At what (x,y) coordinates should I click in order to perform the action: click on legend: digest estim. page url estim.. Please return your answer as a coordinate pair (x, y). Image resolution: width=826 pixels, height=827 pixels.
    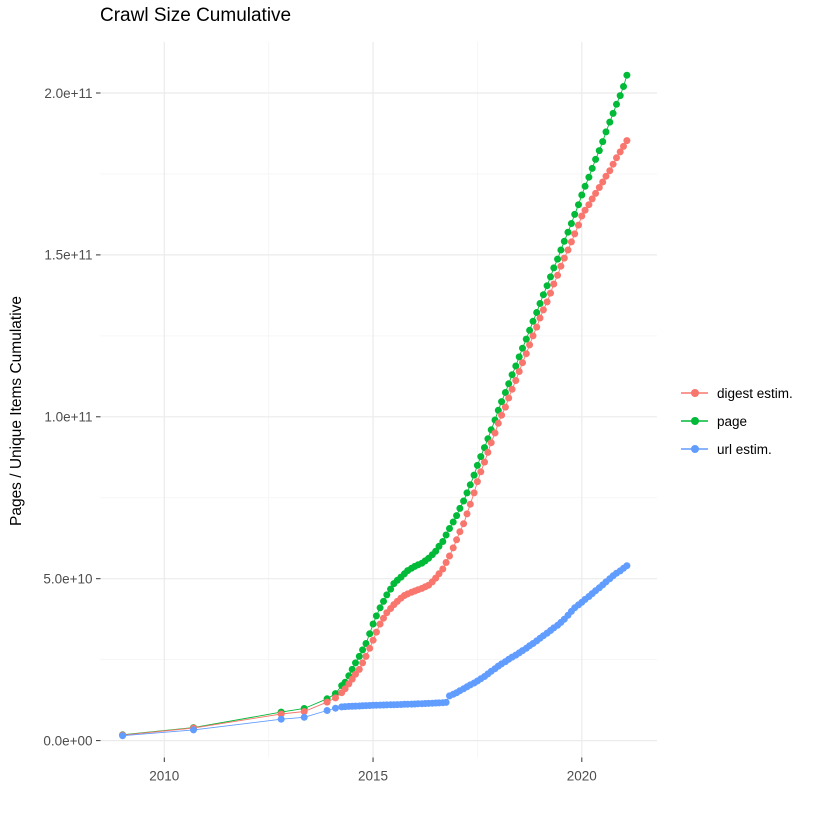
    Looking at the image, I should click on (737, 421).